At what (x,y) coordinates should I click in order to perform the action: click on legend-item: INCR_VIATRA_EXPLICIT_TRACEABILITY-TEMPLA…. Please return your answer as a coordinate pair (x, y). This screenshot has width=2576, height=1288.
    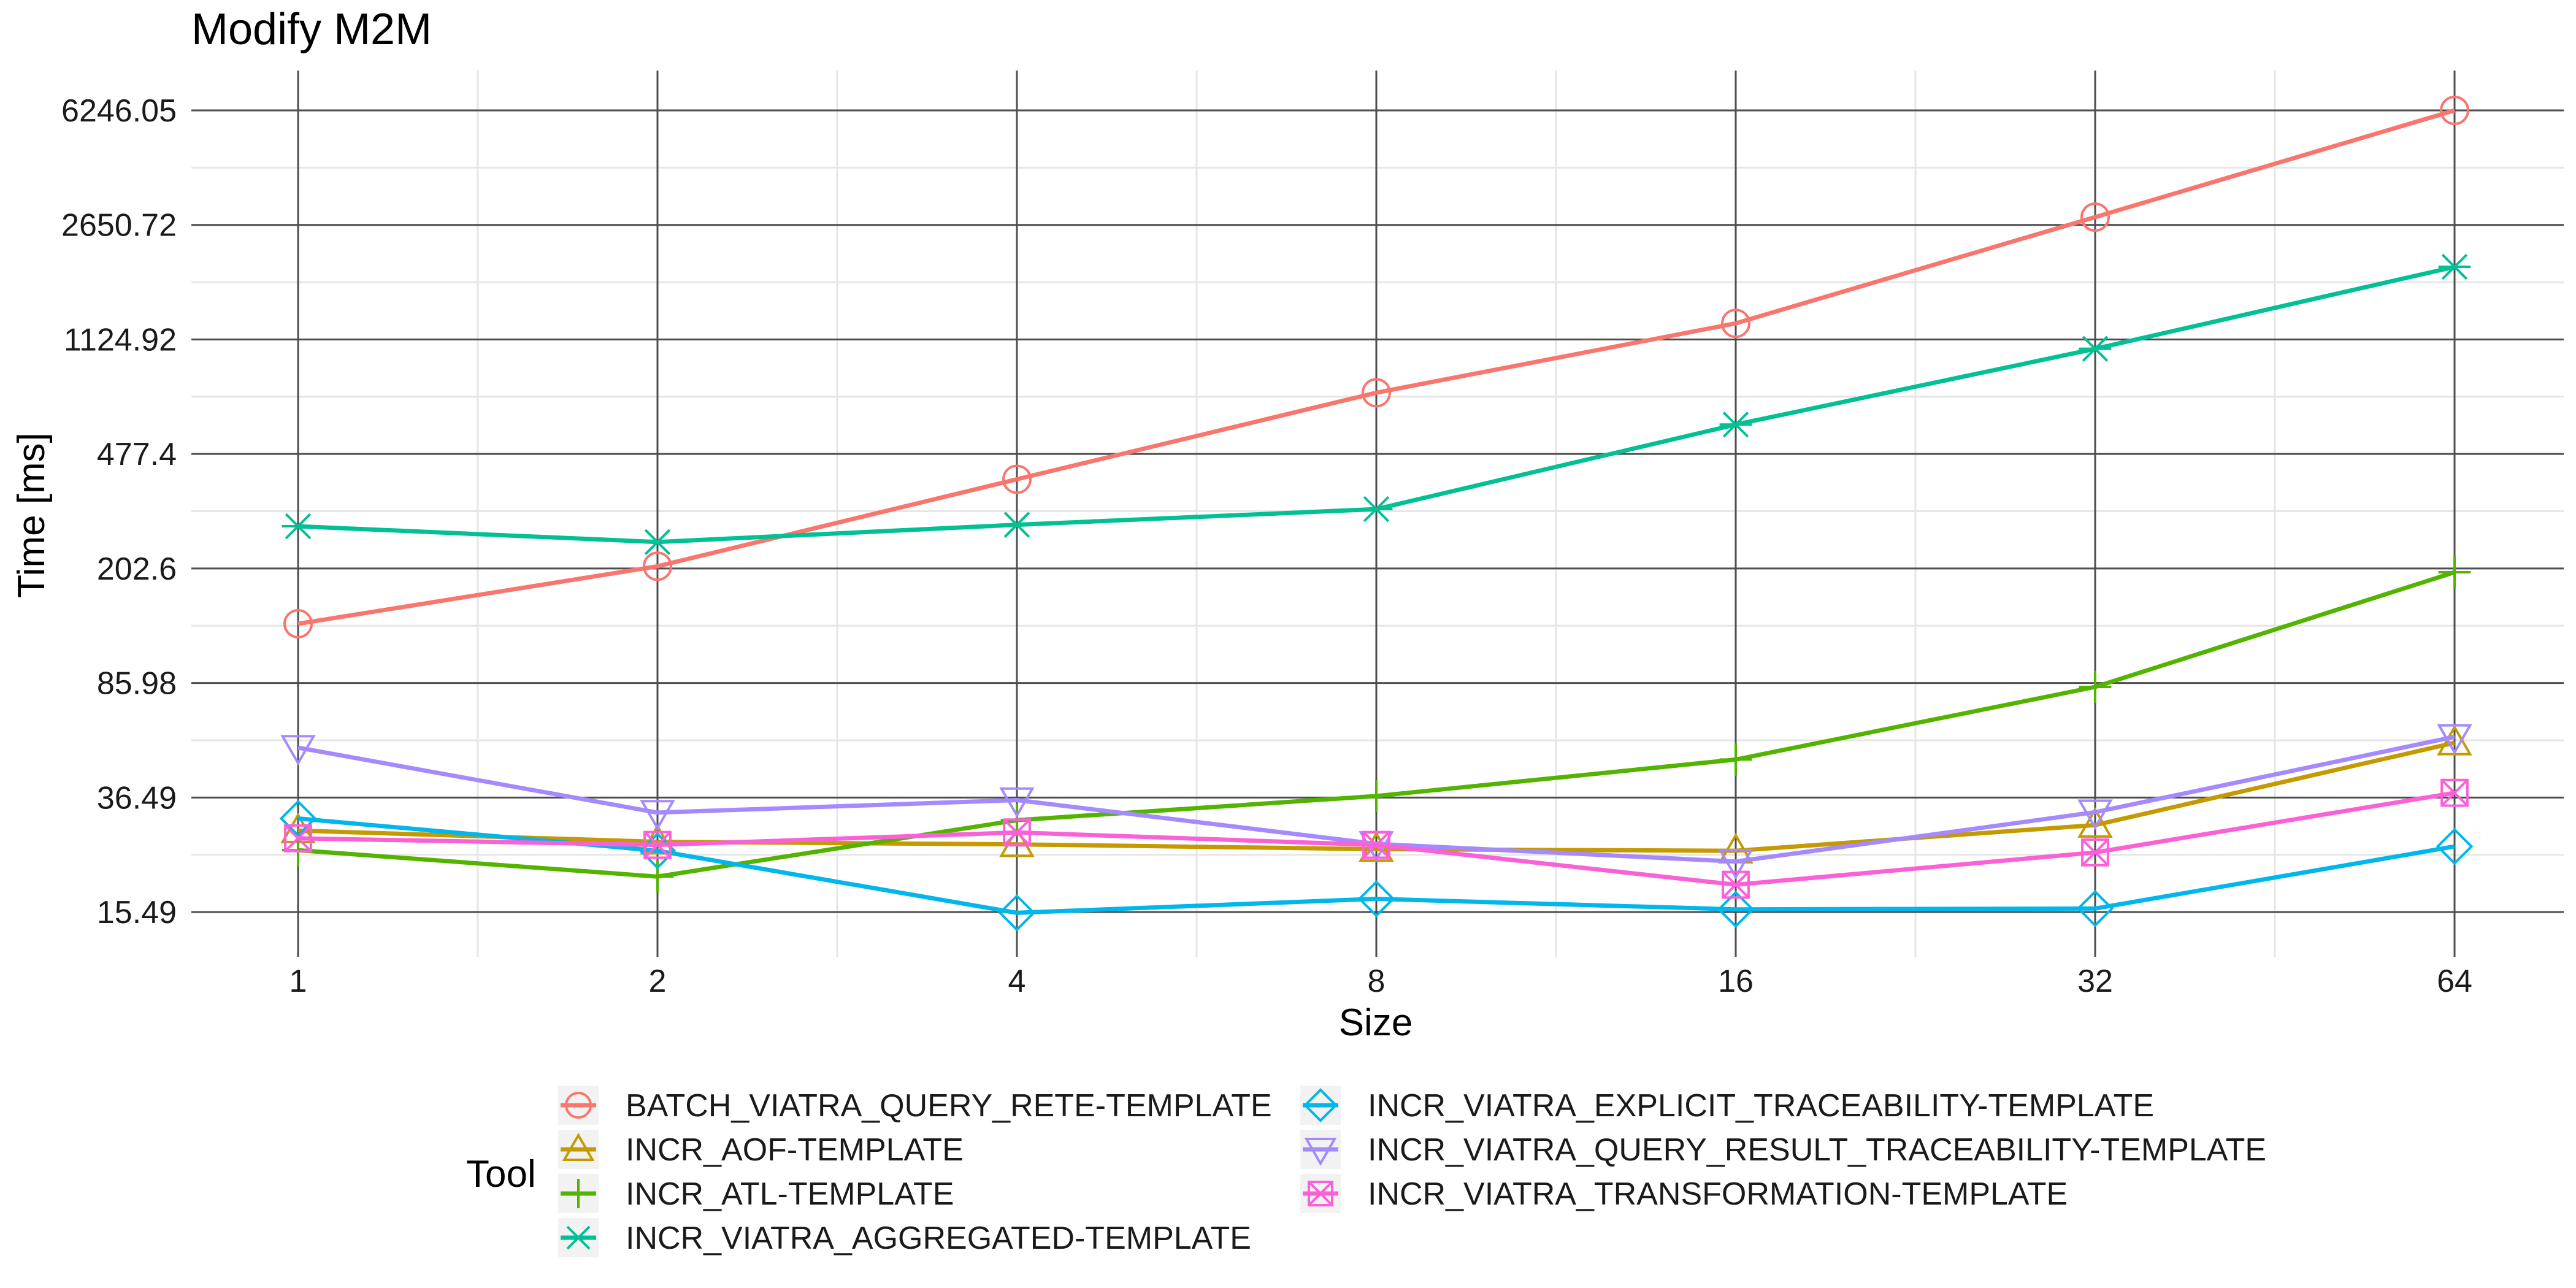
    Looking at the image, I should click on (1727, 1105).